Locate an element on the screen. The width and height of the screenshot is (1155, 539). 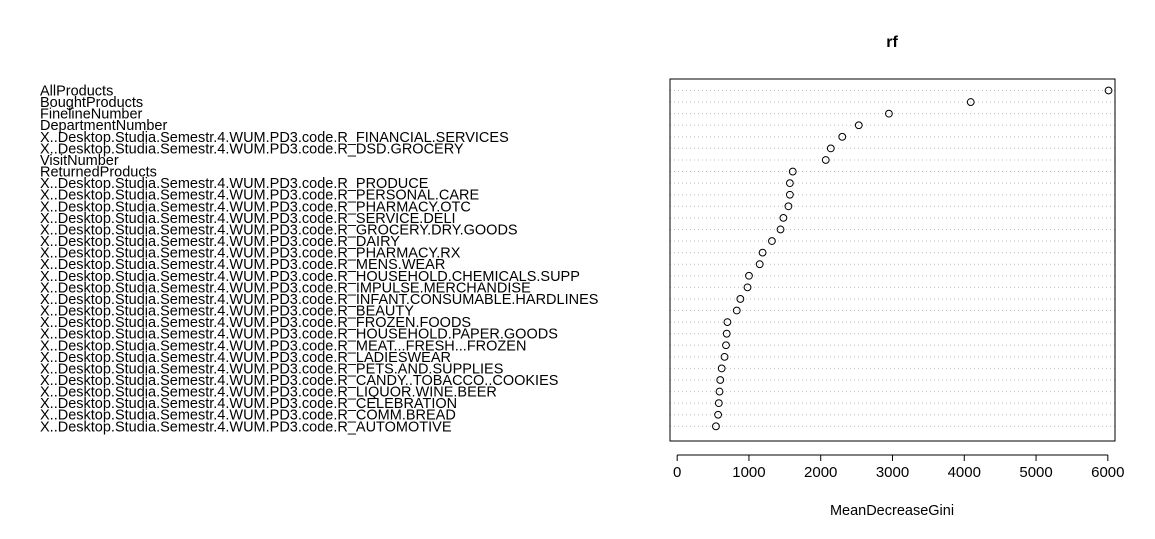
x-tick-label: 6000 is located at coordinates (1107, 472).